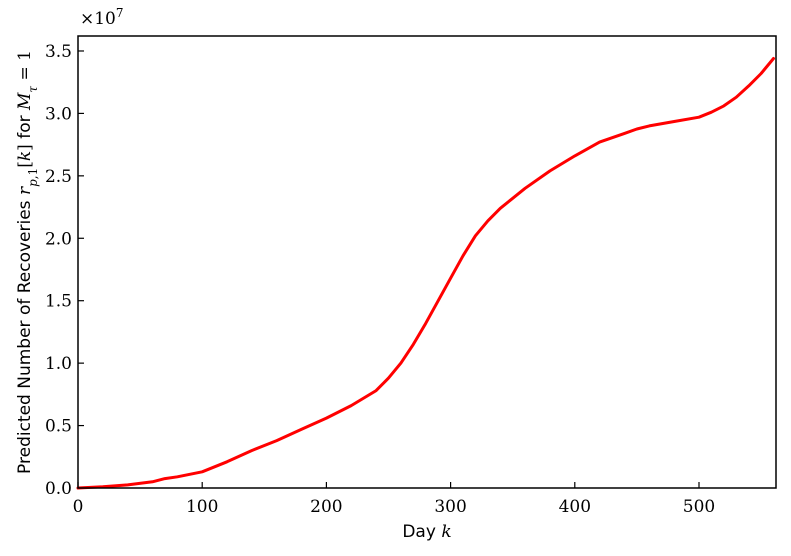 This screenshot has height=556, width=791. Describe the element at coordinates (450, 507) in the screenshot. I see `x-tick-label: 300` at that location.